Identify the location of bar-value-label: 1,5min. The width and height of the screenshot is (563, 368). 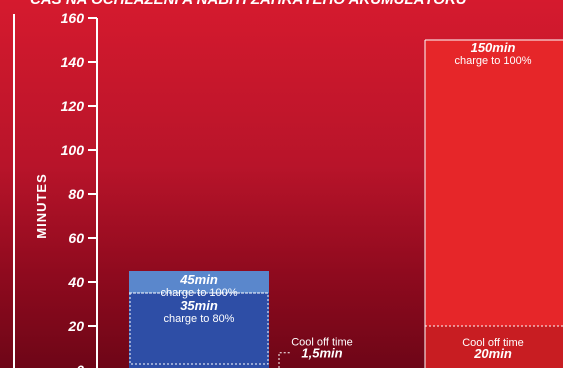
(321, 353).